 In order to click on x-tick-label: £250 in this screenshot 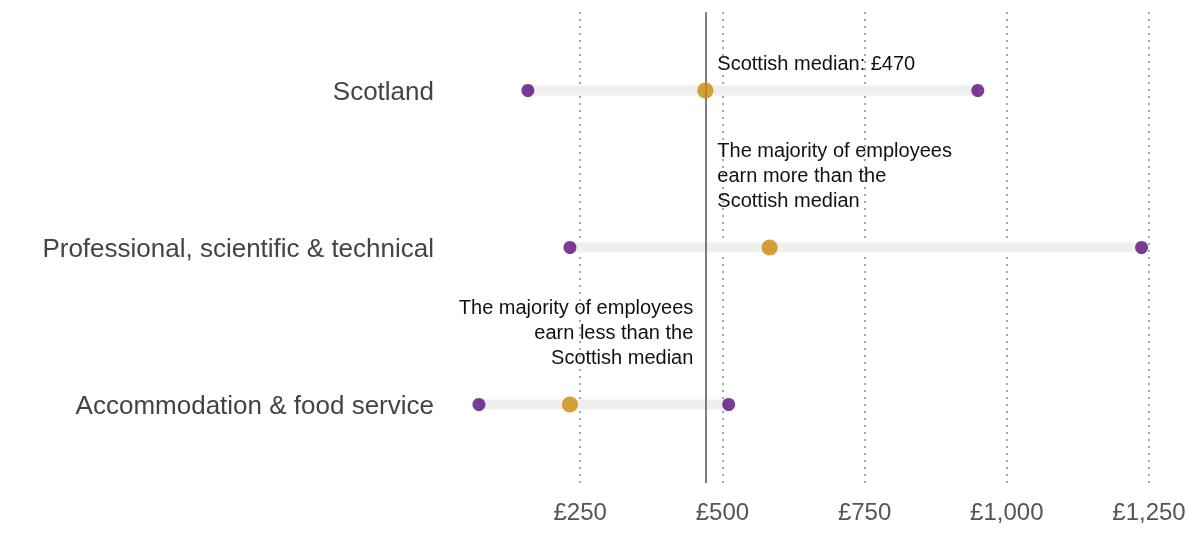, I will do `click(580, 511)`.